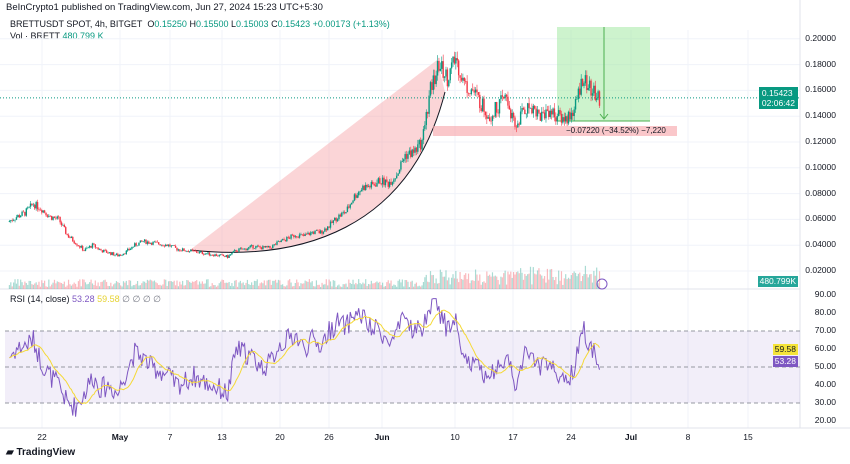  Describe the element at coordinates (329, 437) in the screenshot. I see `time-tick: 26` at that location.